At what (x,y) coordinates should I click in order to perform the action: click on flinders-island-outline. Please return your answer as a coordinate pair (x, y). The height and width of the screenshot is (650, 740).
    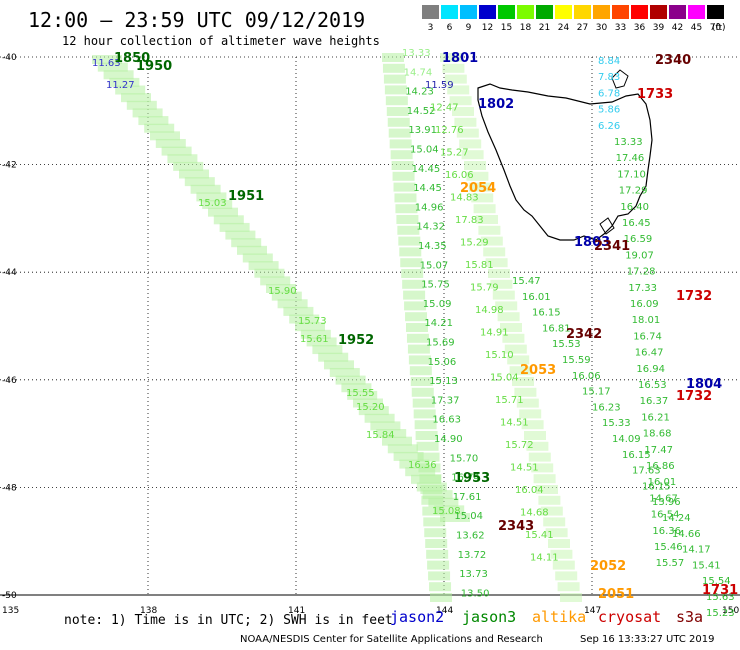
    Looking at the image, I should click on (620, 79).